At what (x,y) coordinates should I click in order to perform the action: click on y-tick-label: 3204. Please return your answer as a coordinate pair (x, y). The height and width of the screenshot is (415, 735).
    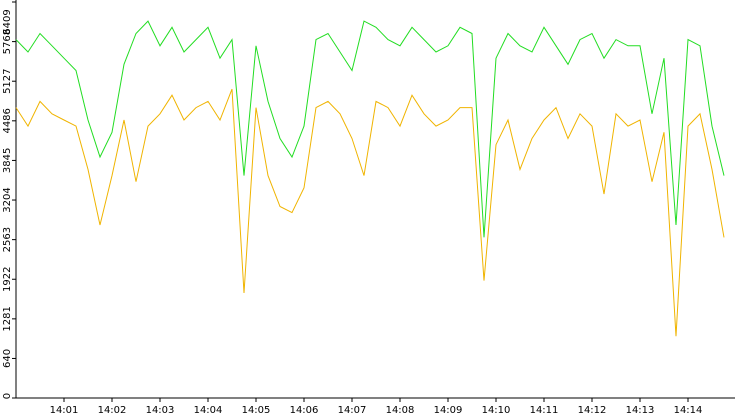
    Looking at the image, I should click on (7, 199).